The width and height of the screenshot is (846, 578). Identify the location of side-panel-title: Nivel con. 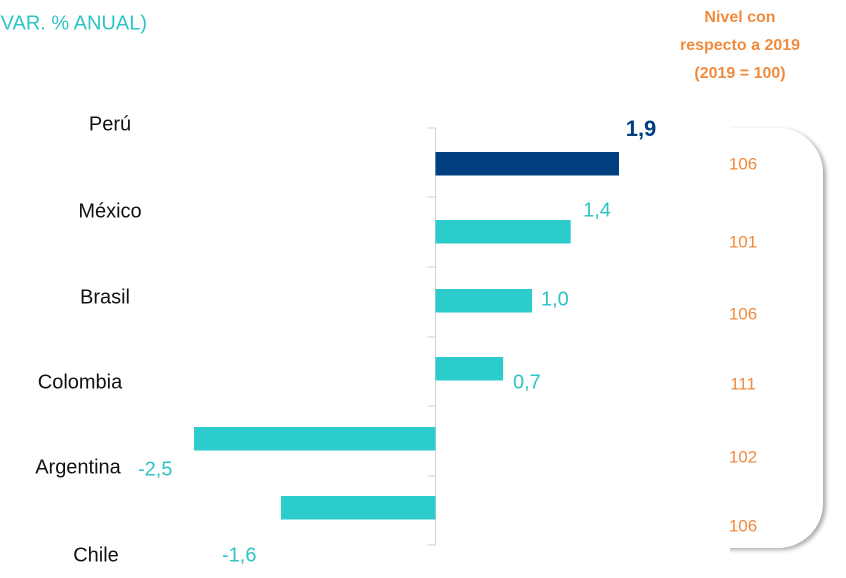
(739, 17).